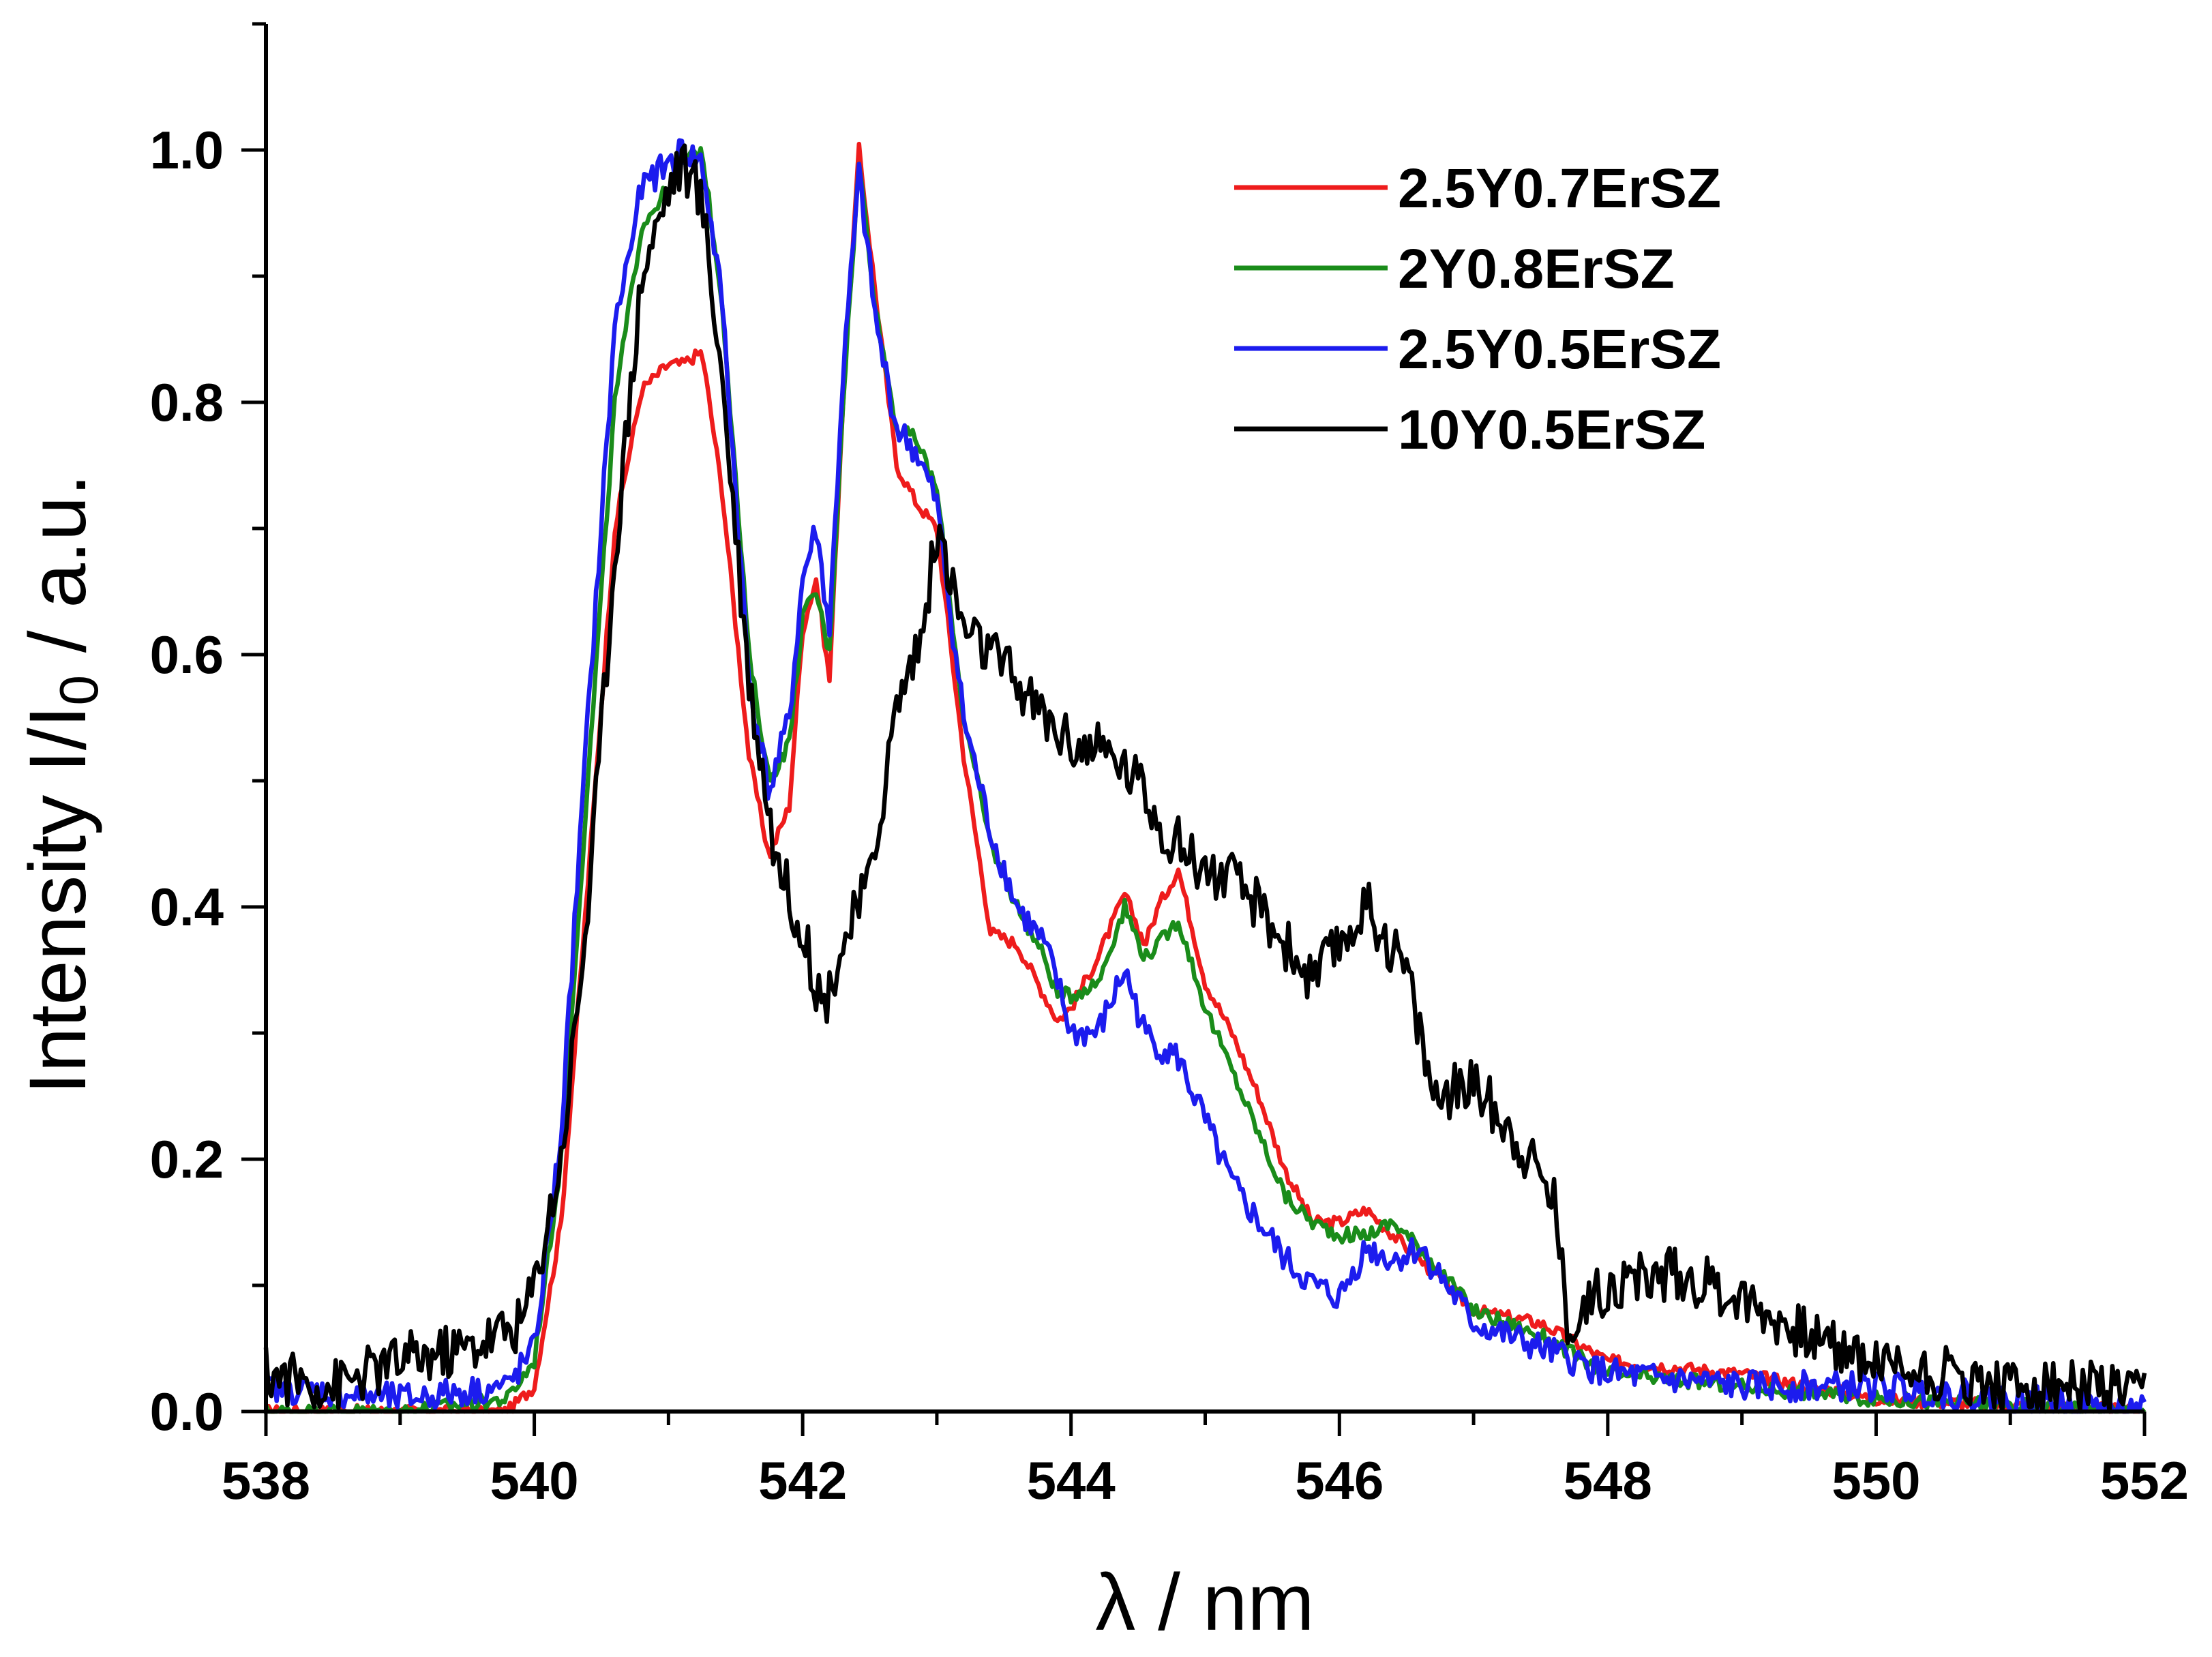  What do you see at coordinates (187, 1412) in the screenshot?
I see `y-tick-label: 0.0` at bounding box center [187, 1412].